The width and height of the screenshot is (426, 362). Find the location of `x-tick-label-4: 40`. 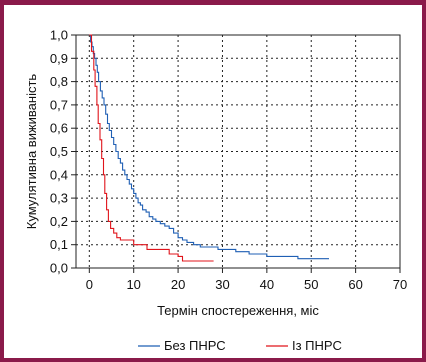

x-tick-label-4: 40 is located at coordinates (267, 284).